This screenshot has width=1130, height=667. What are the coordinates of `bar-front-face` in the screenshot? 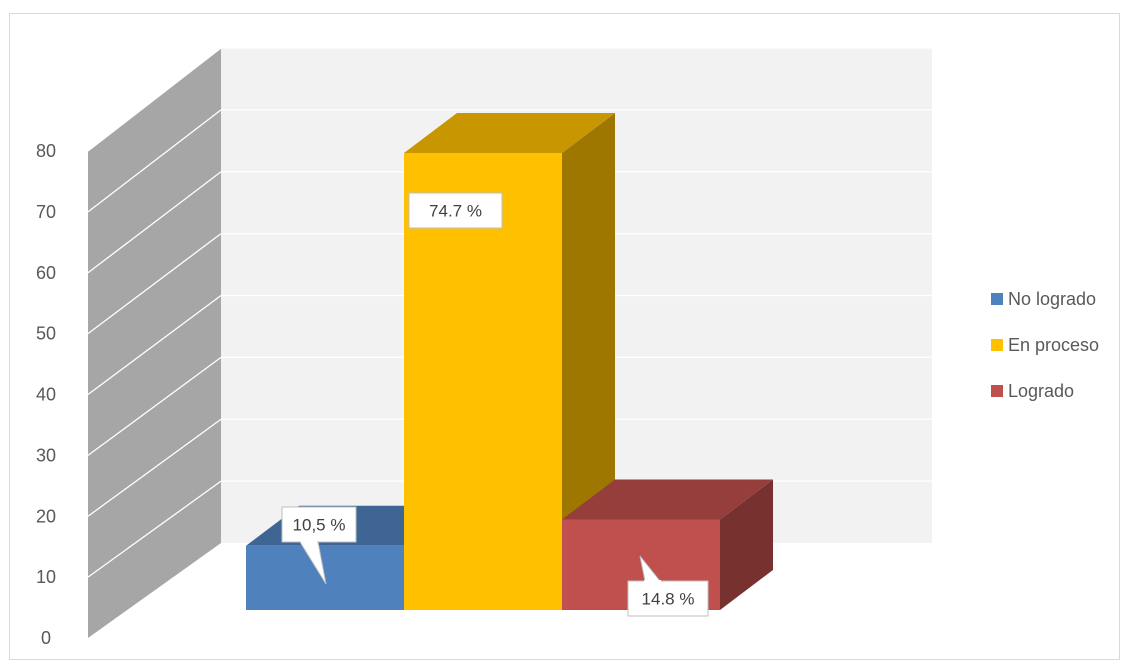 It's located at (483, 381).